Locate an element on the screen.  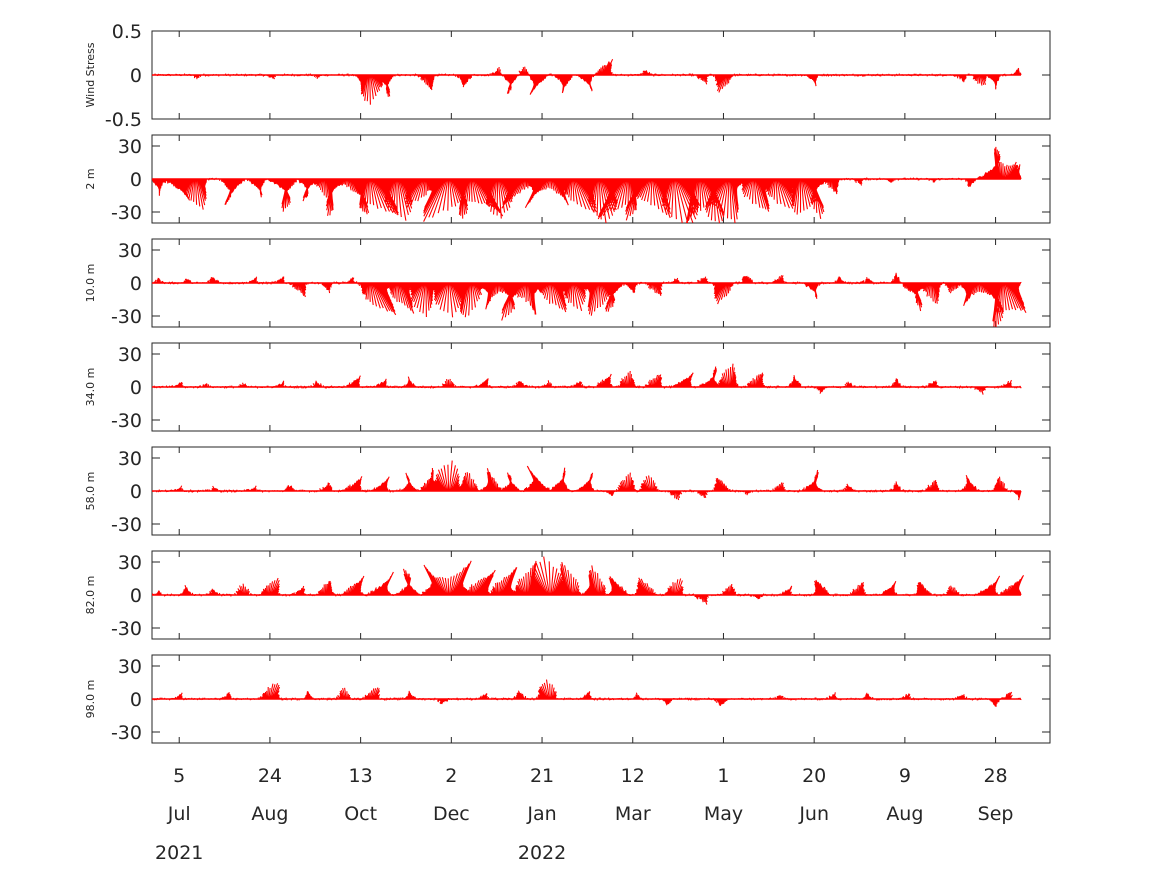
xtick-day-label: 1 is located at coordinates (723, 776).